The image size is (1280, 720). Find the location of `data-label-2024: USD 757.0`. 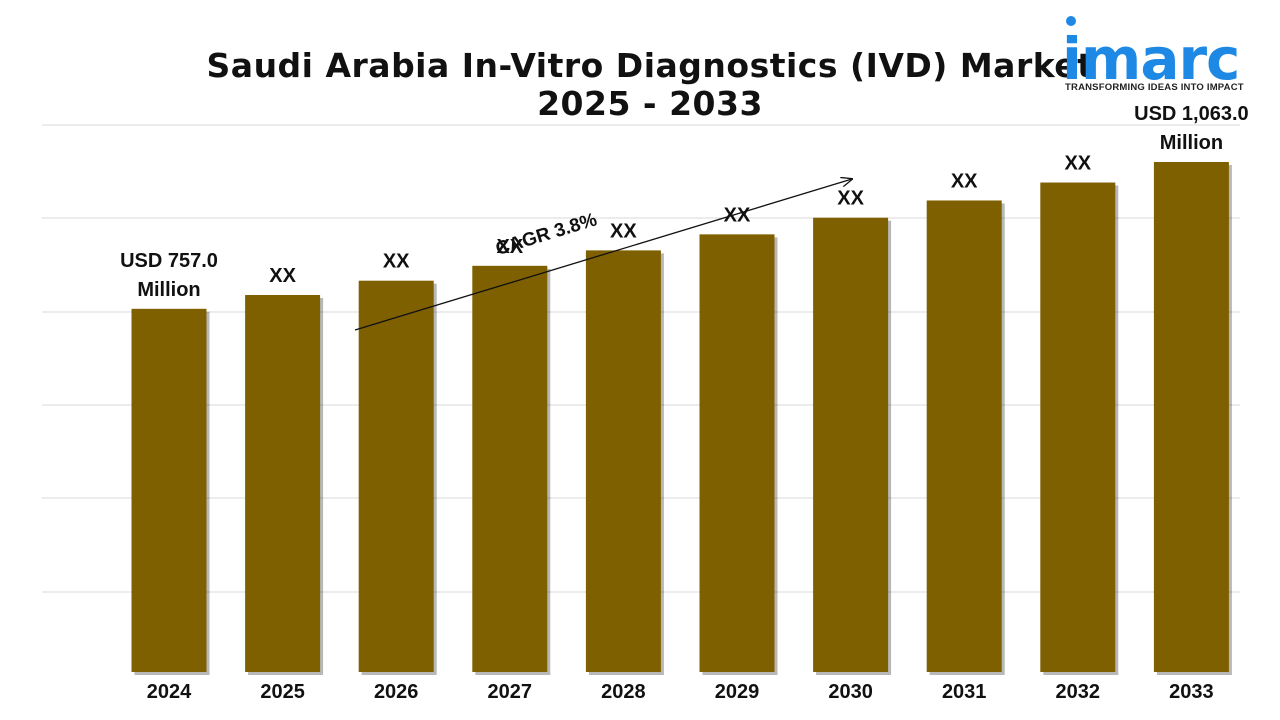

data-label-2024: USD 757.0 is located at coordinates (169, 261).